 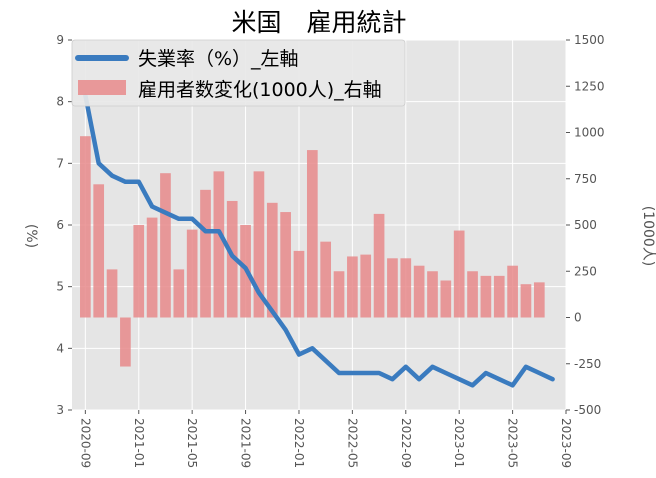 I want to click on x-tick-label: 2022-01, so click(x=299, y=443).